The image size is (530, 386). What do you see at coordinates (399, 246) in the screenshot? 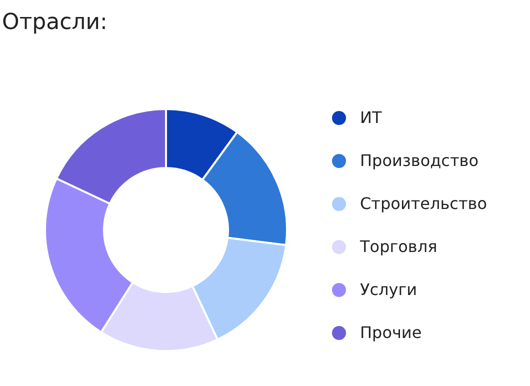
I see `legend-label: Торговля` at bounding box center [399, 246].